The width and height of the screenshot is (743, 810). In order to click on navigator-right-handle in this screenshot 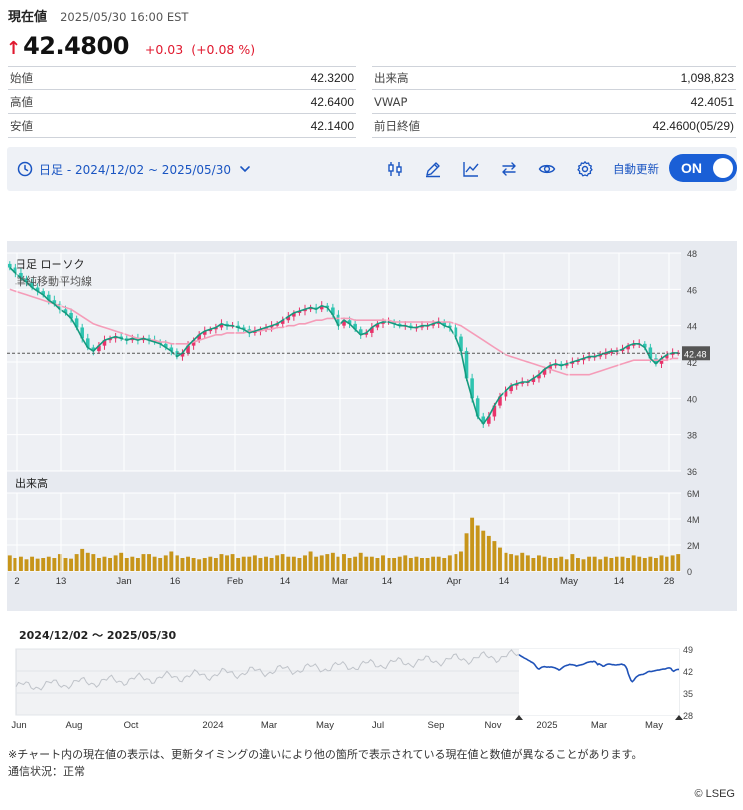, I will do `click(679, 717)`.